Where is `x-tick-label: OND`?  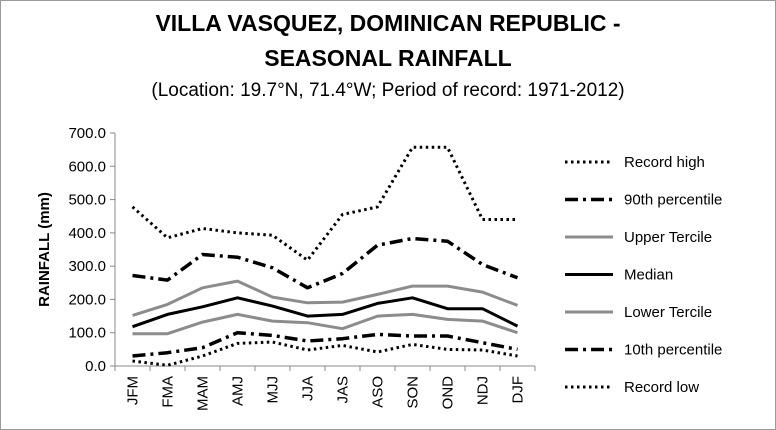 x-tick-label: OND is located at coordinates (448, 393).